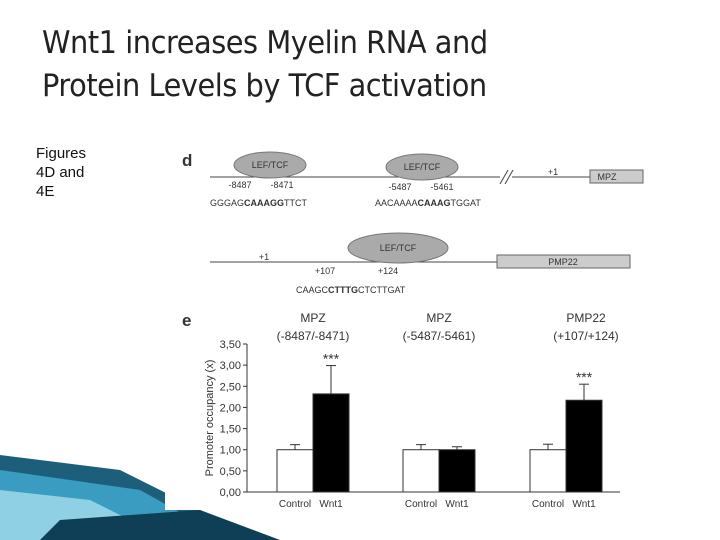 Image resolution: width=720 pixels, height=540 pixels. What do you see at coordinates (441, 187) in the screenshot?
I see `site-label: -5461` at bounding box center [441, 187].